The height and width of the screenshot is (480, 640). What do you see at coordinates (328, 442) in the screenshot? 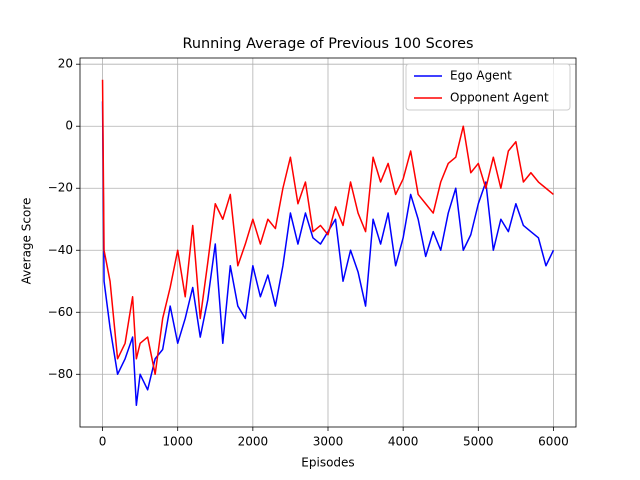
I see `x-tick-label: 3000` at bounding box center [328, 442].